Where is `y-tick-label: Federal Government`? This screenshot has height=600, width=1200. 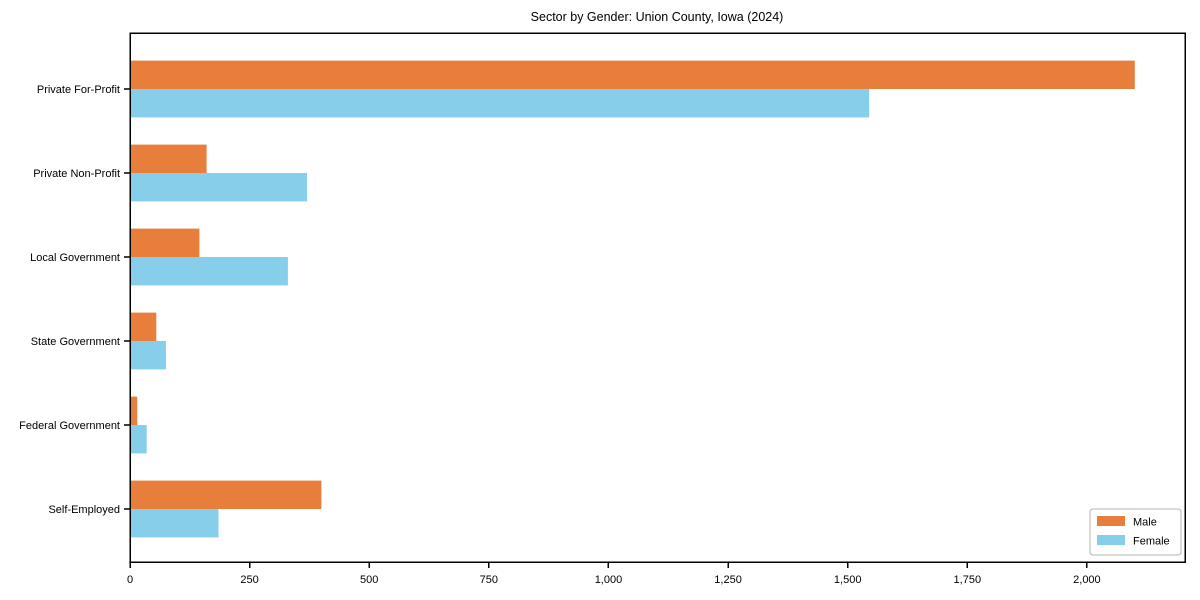
y-tick-label: Federal Government is located at coordinates (69, 426).